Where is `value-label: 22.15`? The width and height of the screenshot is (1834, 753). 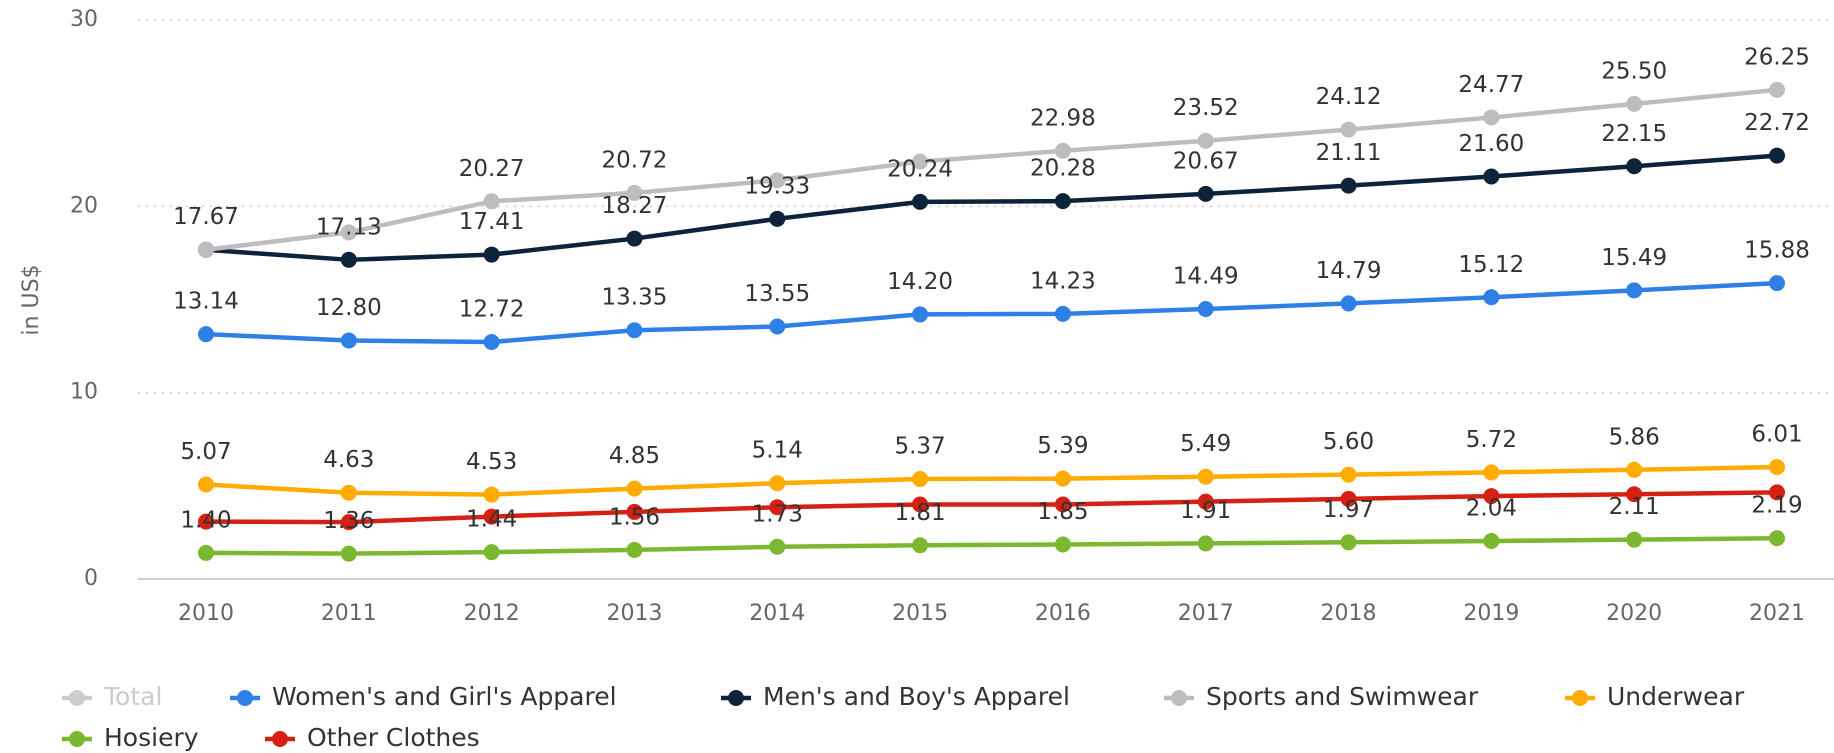 value-label: 22.15 is located at coordinates (1634, 134).